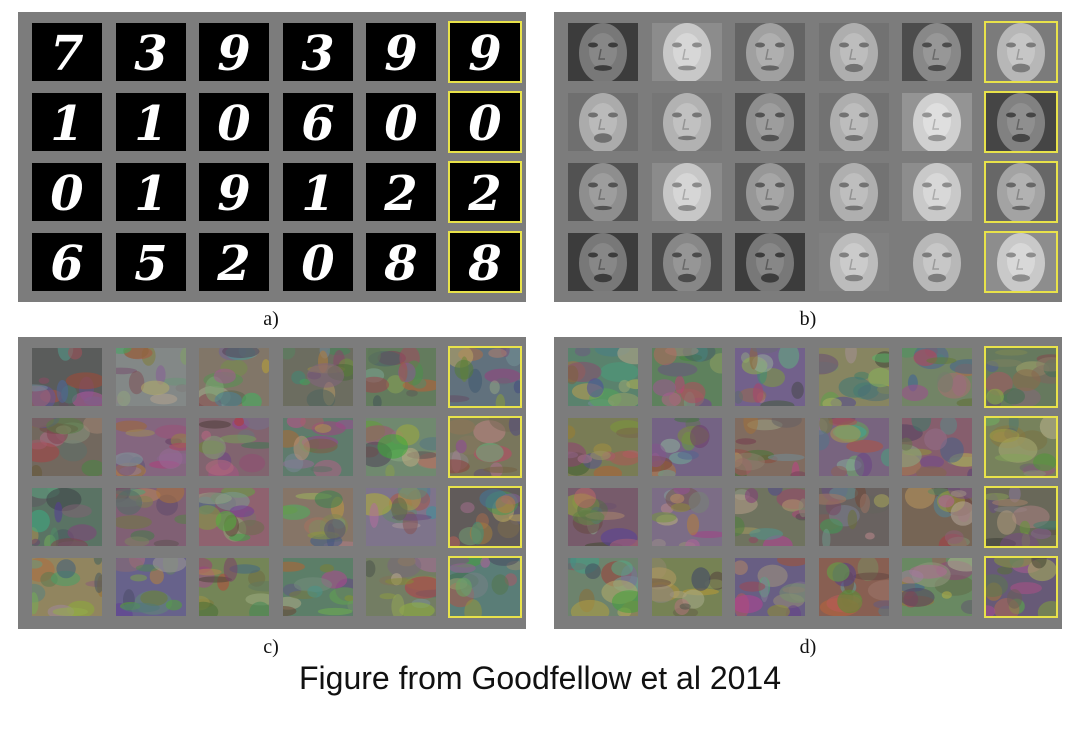 This screenshot has width=1080, height=737. I want to click on digit-nearest-training-image: 8, so click(484, 262).